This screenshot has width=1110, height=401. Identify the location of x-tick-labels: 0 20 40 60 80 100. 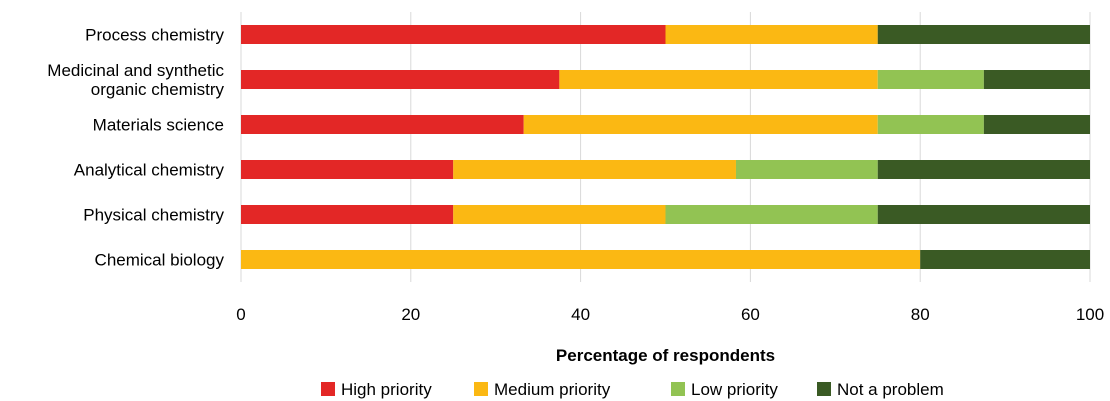
(670, 314).